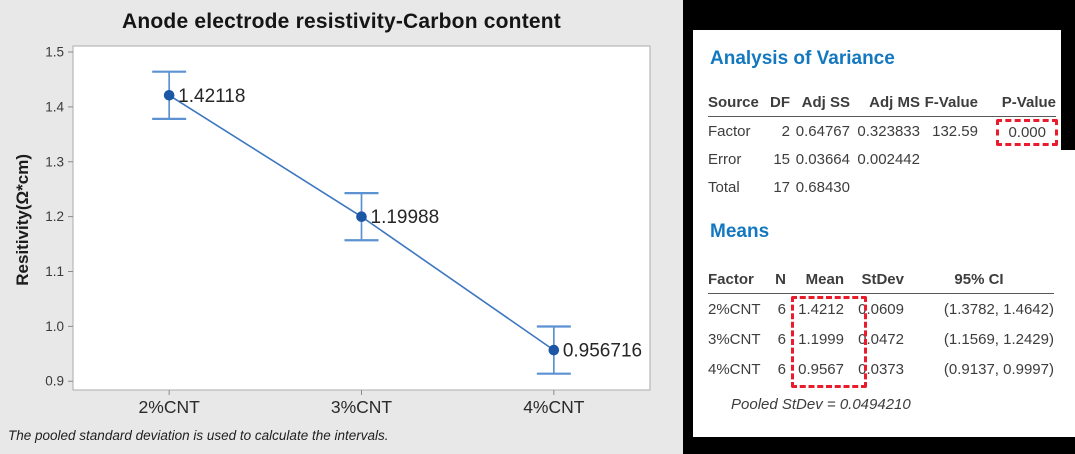 This screenshot has height=454, width=1075. Describe the element at coordinates (814, 159) in the screenshot. I see `anova-row-error: Error 15 0.03664 0.002442` at that location.